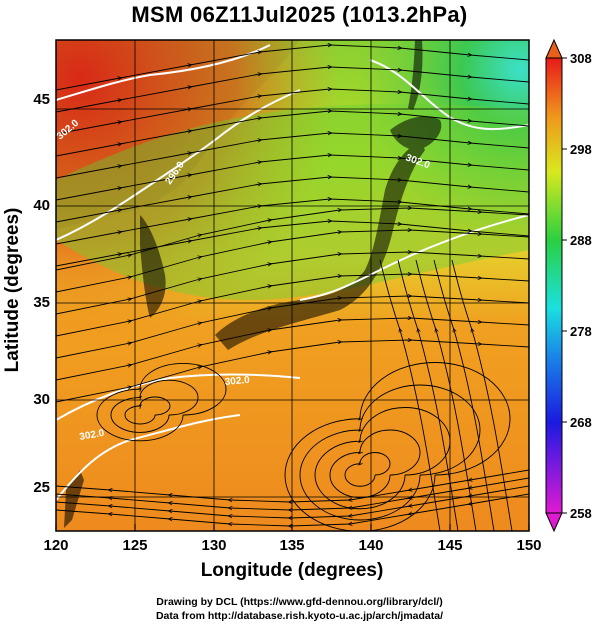  Describe the element at coordinates (41, 399) in the screenshot. I see `y-tick-label: 30` at that location.